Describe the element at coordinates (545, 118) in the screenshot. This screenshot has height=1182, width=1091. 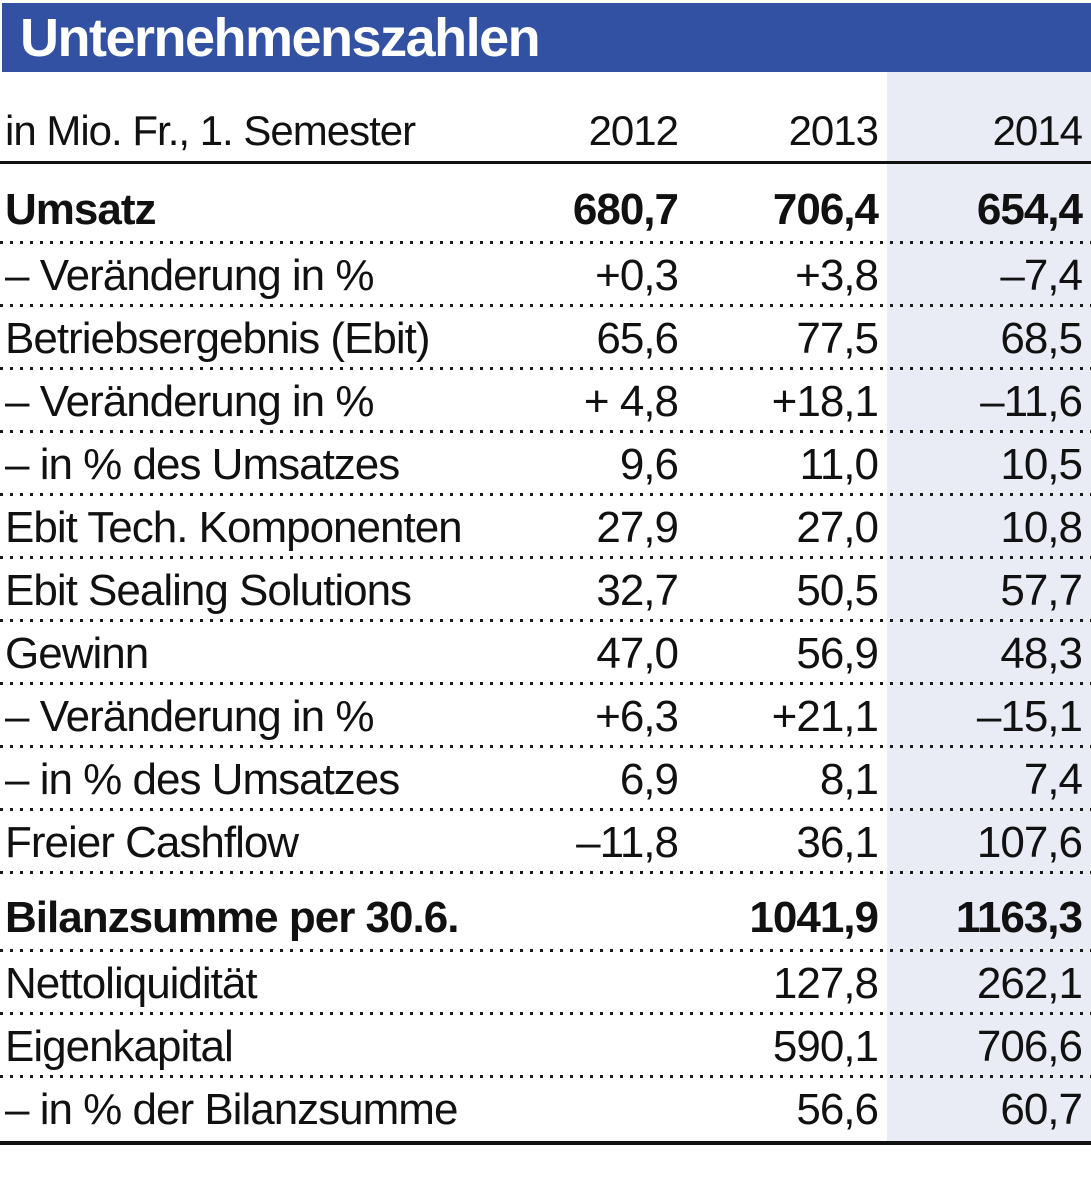
I see `table-header-row: in Mio. Fr., 1. Semester 2012 2013 2014` at that location.